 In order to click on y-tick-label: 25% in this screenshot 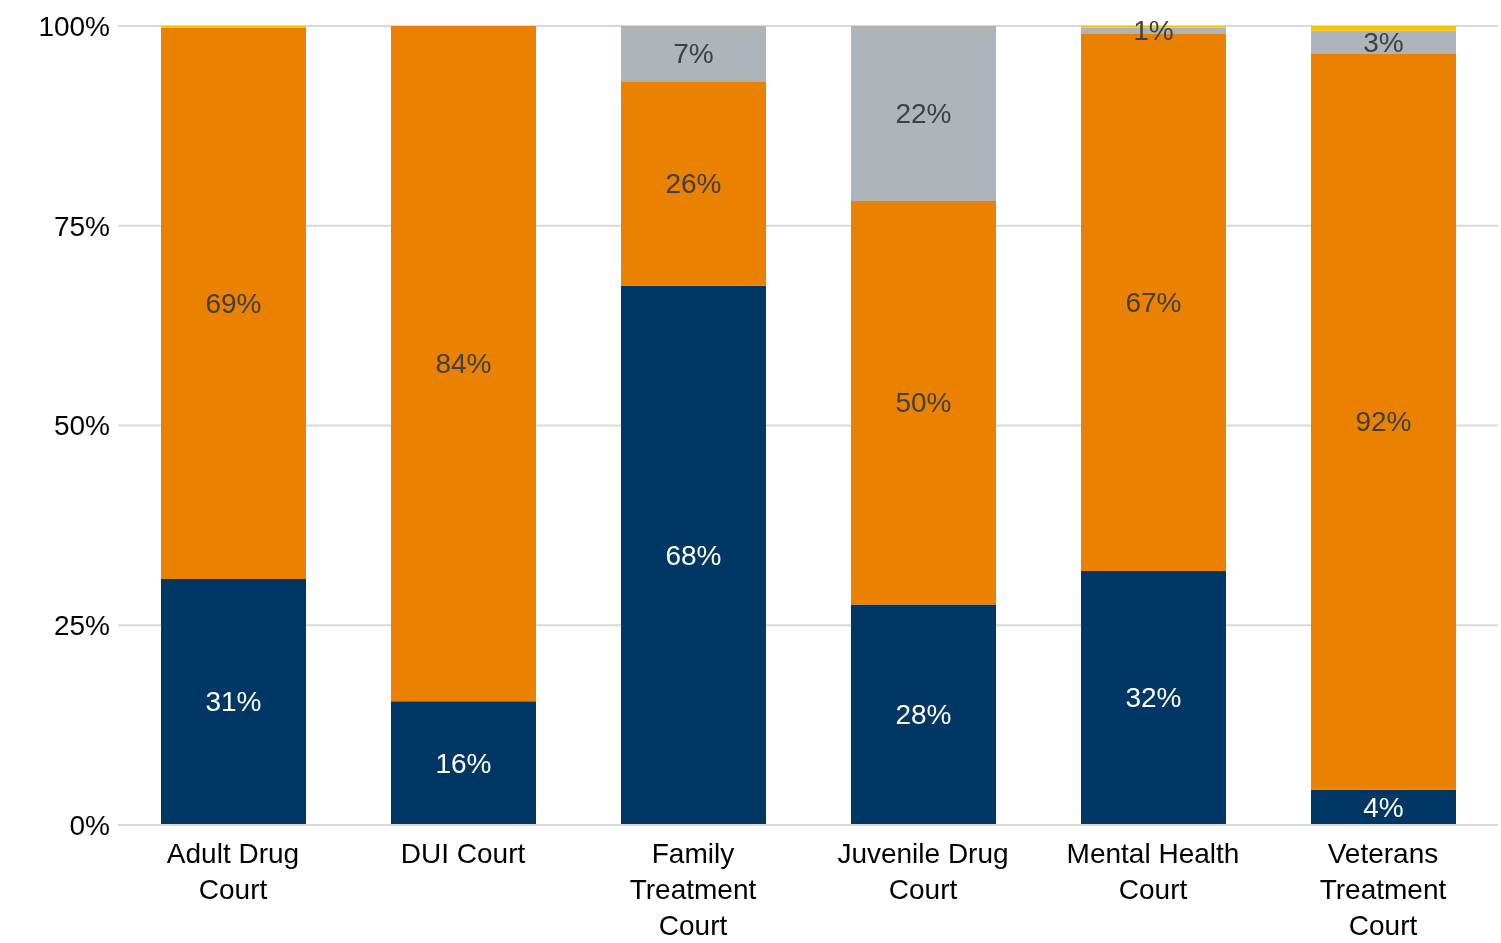, I will do `click(81, 626)`.